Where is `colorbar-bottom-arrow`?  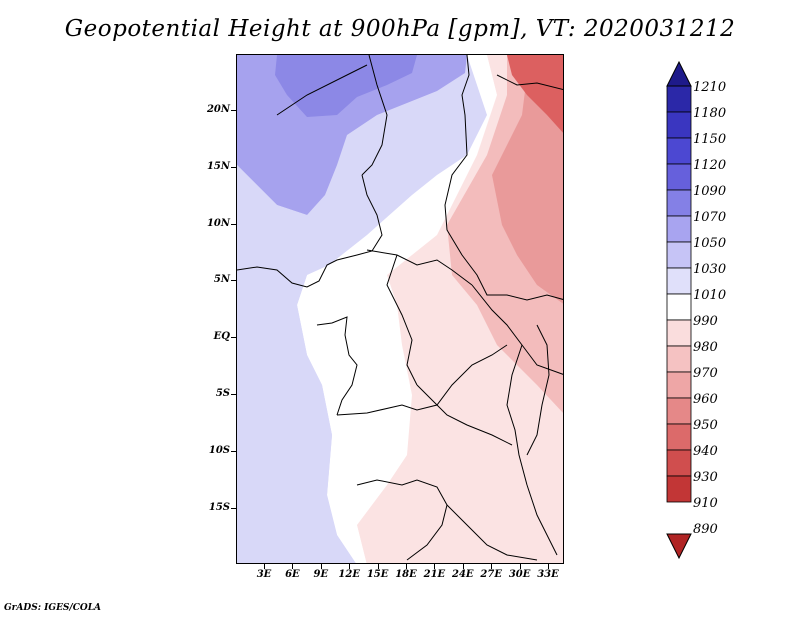 colorbar-bottom-arrow is located at coordinates (679, 546).